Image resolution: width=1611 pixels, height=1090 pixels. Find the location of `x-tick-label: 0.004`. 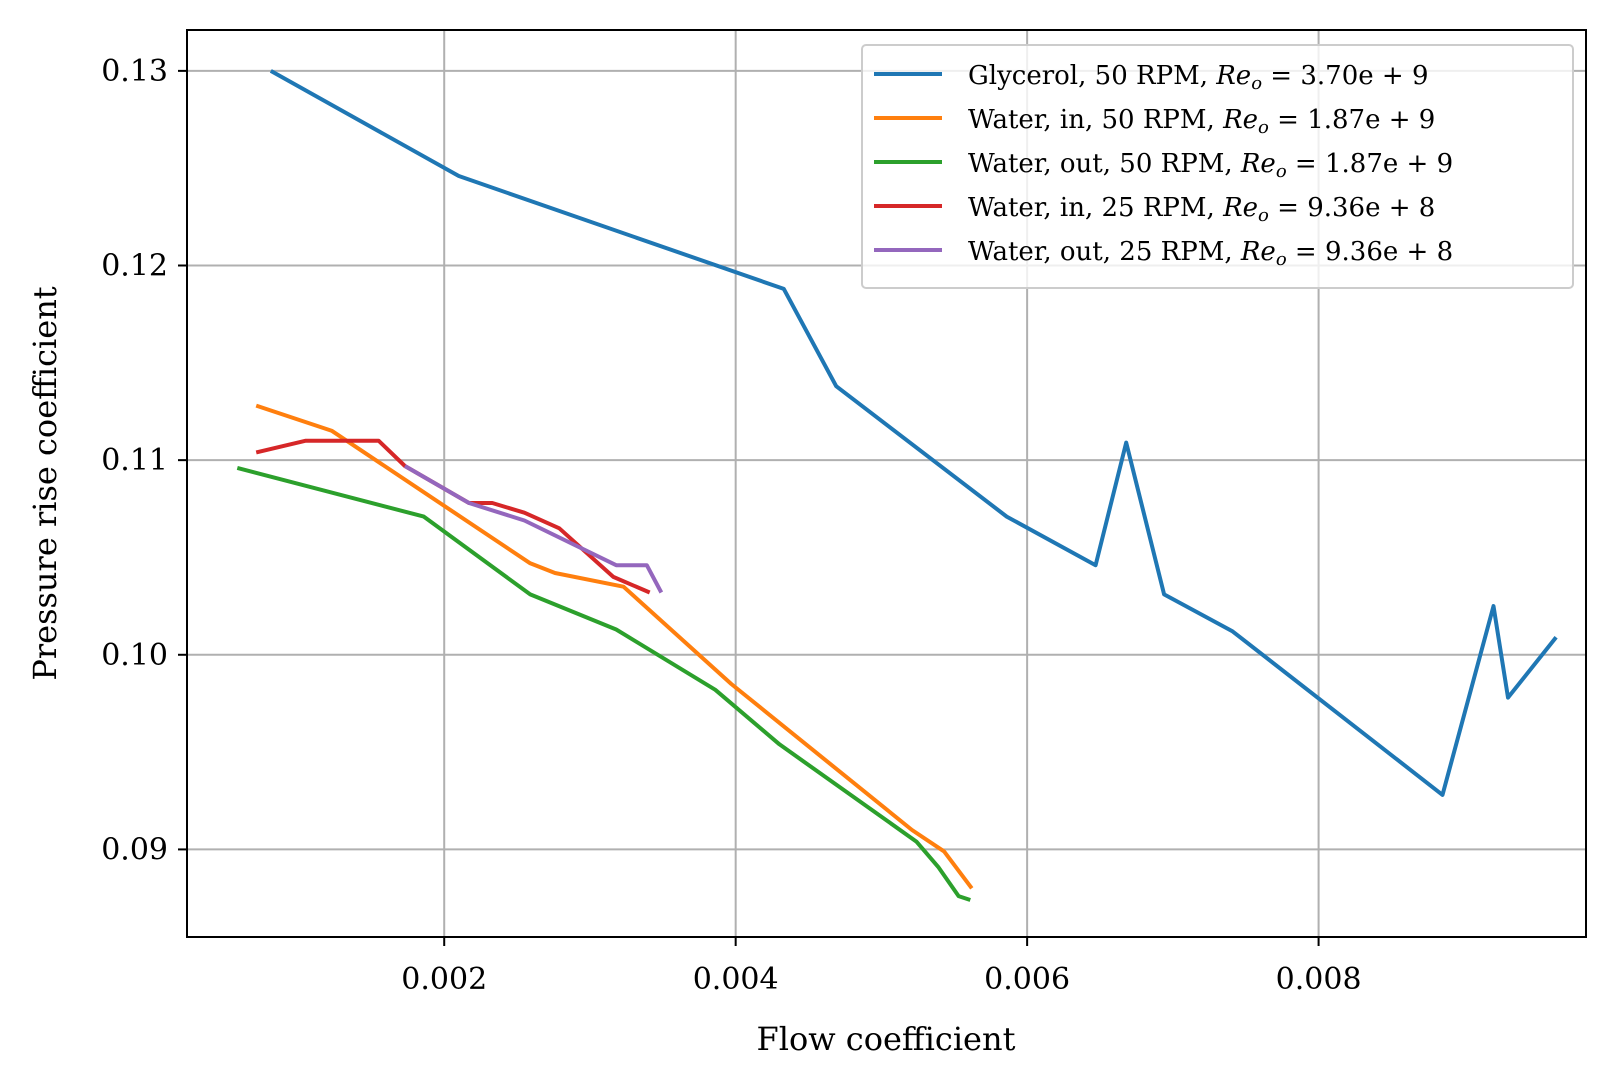

x-tick-label: 0.004 is located at coordinates (736, 979).